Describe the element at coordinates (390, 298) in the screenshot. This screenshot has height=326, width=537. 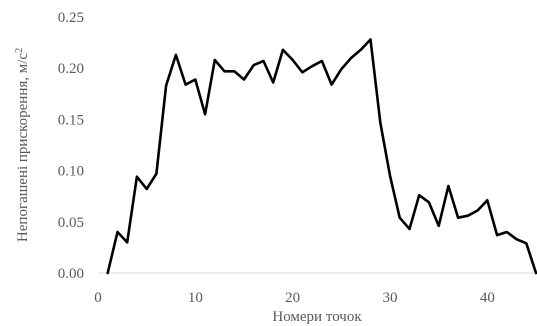
I see `x-tick-label: 30` at that location.